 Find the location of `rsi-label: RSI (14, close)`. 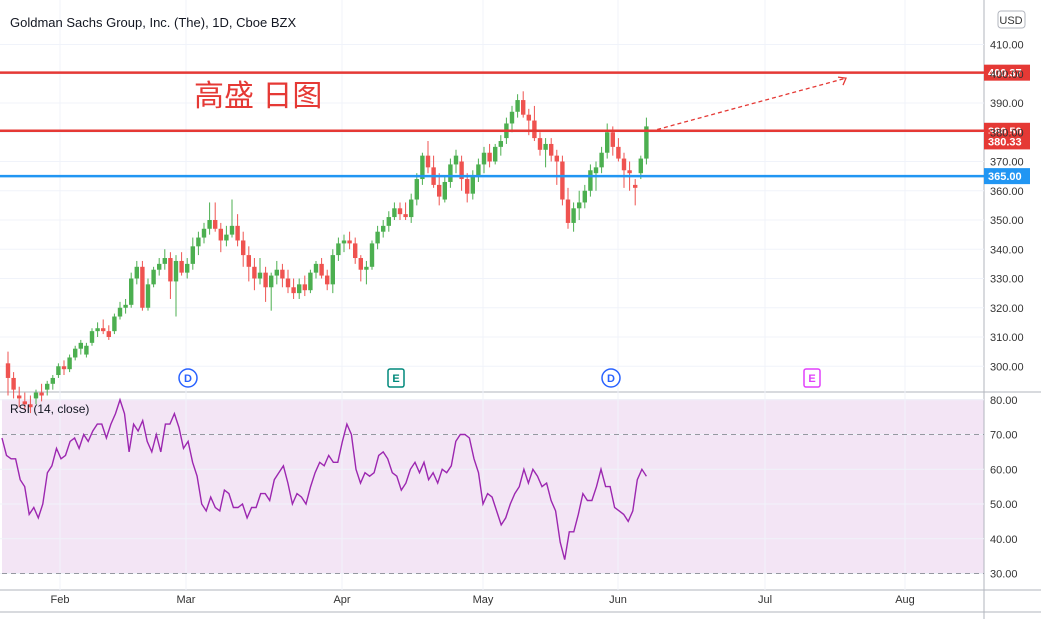

rsi-label: RSI (14, close) is located at coordinates (49, 409).